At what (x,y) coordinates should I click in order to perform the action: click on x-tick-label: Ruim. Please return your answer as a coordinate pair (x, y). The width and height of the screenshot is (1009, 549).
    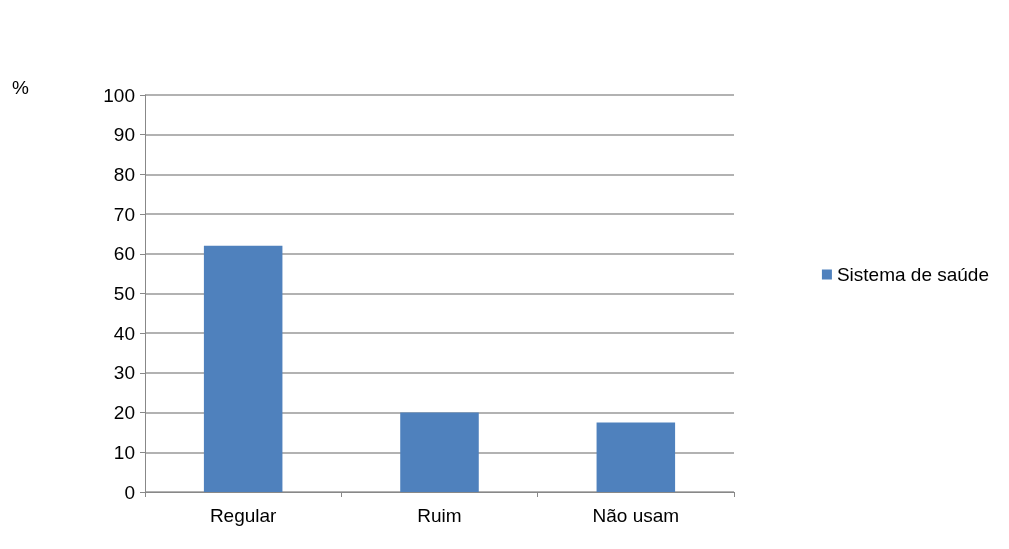
    Looking at the image, I should click on (439, 515).